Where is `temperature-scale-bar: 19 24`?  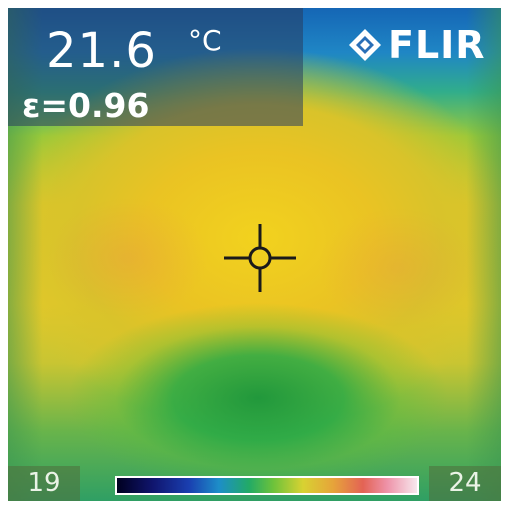 temperature-scale-bar: 19 24 is located at coordinates (254, 483).